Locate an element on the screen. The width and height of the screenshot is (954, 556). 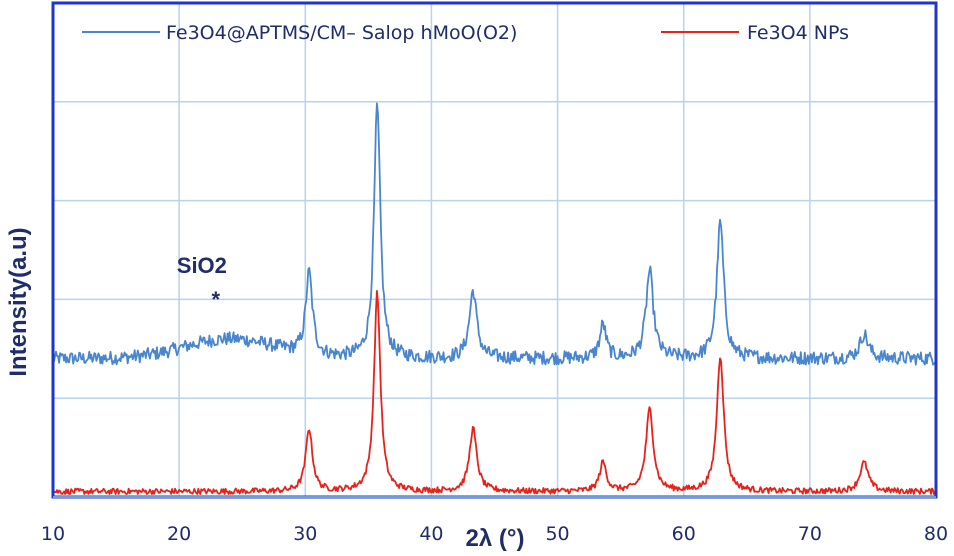
y-axis-title: Intensity(a.u) is located at coordinates (18, 301).